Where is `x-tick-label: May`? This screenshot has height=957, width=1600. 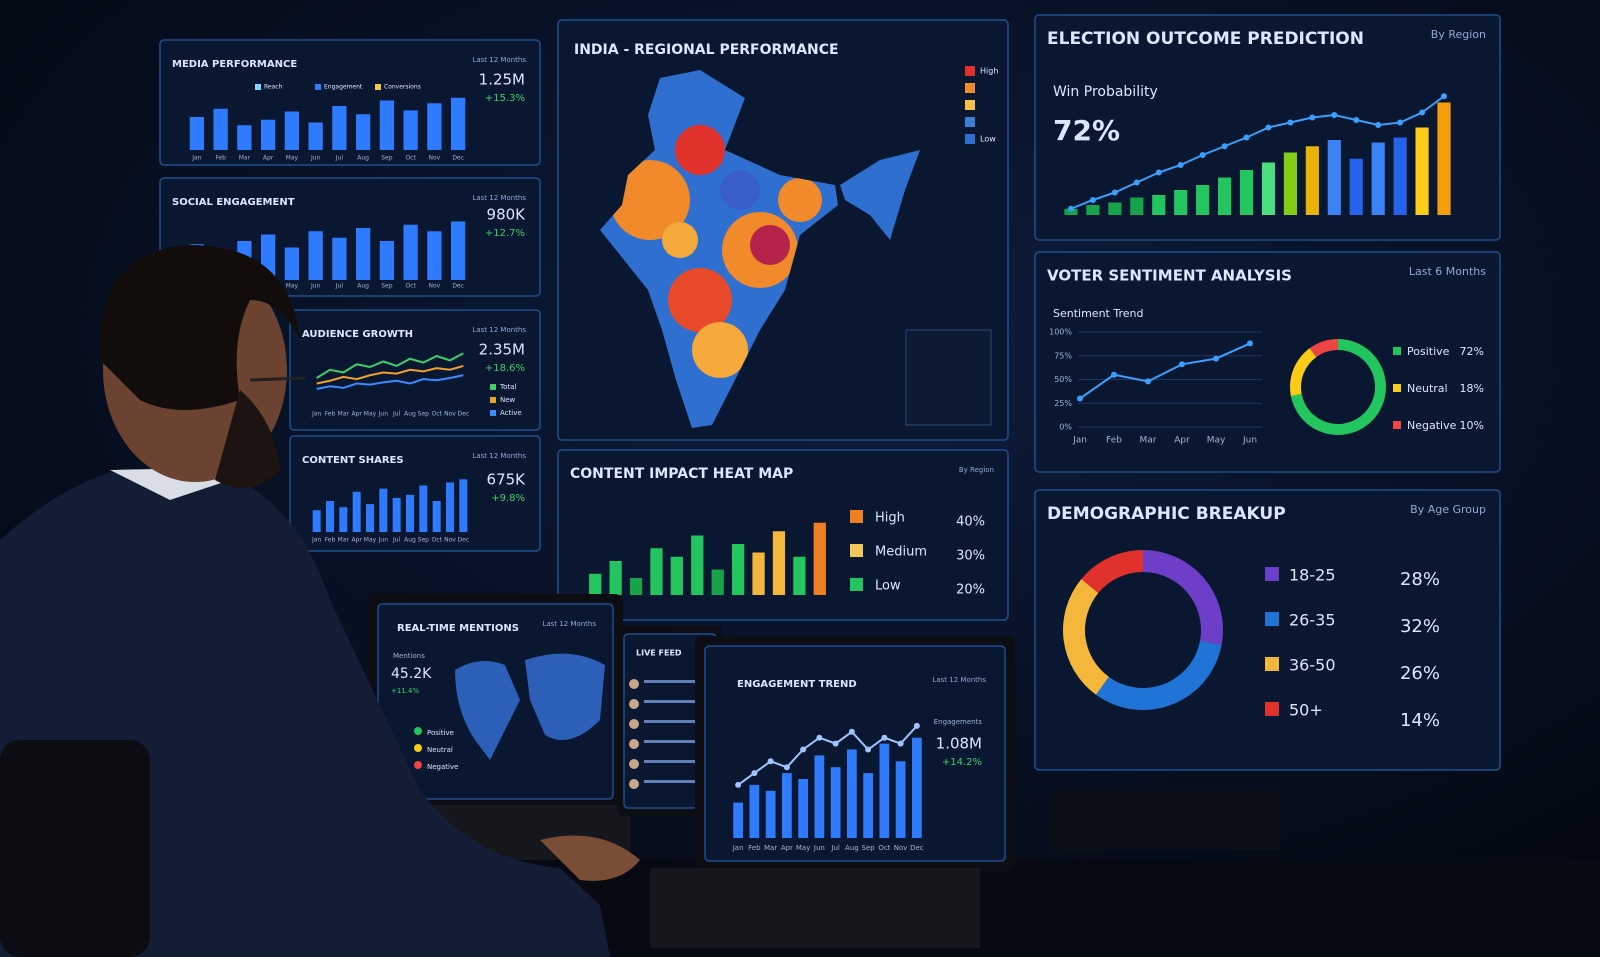 x-tick-label: May is located at coordinates (1216, 441).